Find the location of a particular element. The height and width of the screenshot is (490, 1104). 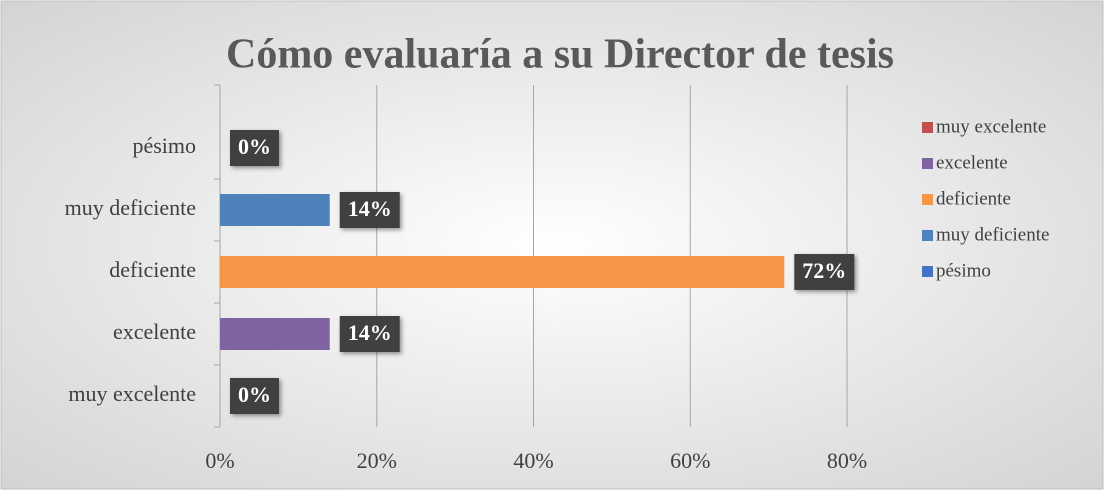

legend-label: excelente is located at coordinates (972, 162).